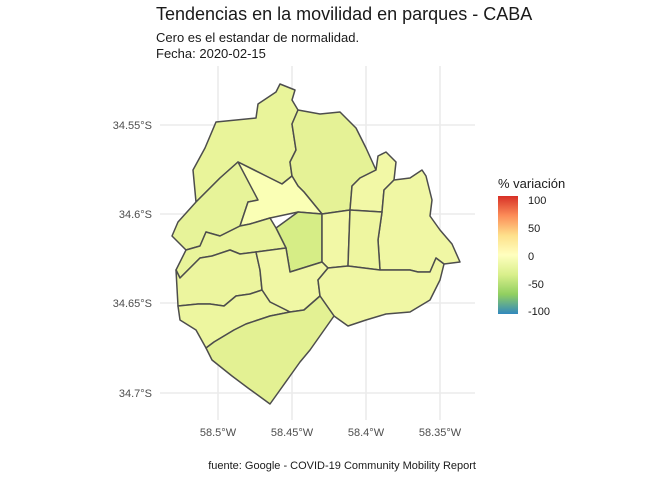 This screenshot has height=480, width=672. Describe the element at coordinates (365, 240) in the screenshot. I see `comuna-4b` at that location.